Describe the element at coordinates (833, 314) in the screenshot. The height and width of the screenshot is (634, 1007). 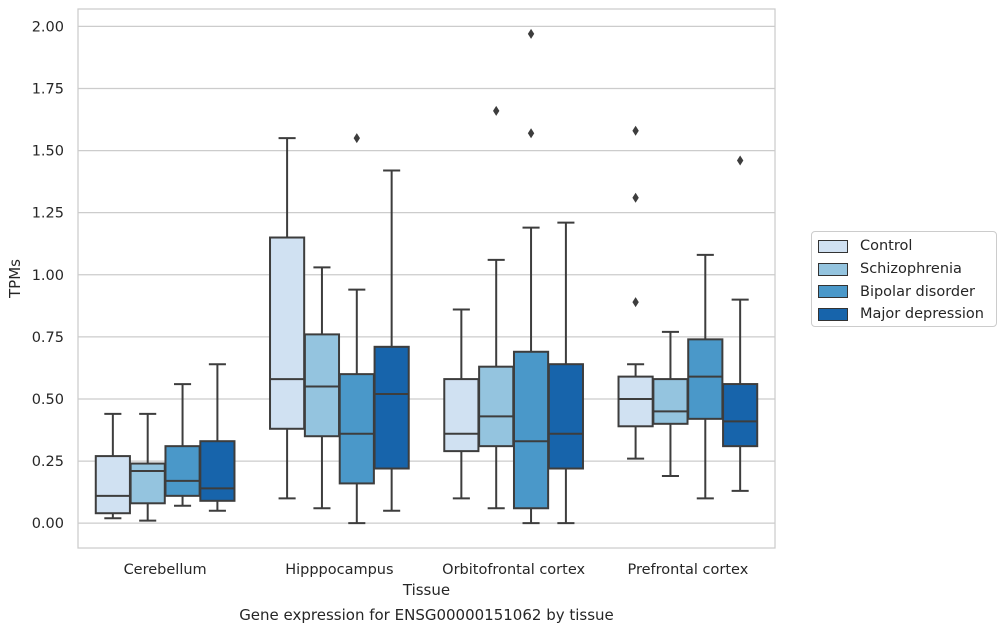
I see `legend-swatch-major-depression` at that location.